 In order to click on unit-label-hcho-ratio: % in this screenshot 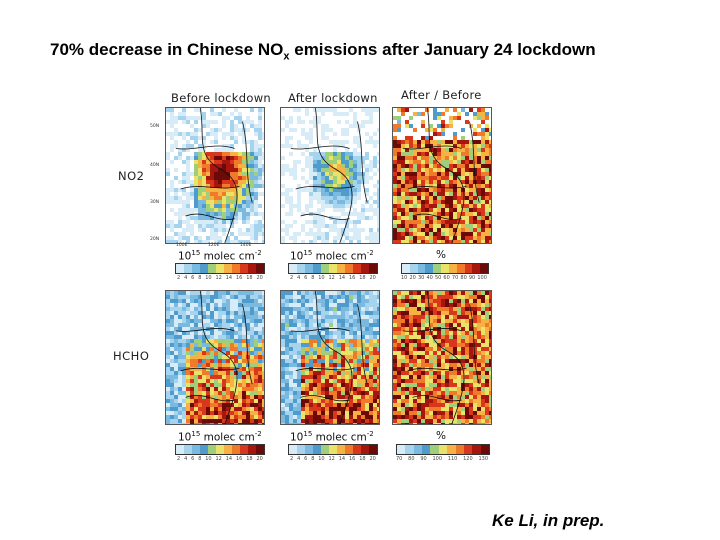, I will do `click(441, 436)`.